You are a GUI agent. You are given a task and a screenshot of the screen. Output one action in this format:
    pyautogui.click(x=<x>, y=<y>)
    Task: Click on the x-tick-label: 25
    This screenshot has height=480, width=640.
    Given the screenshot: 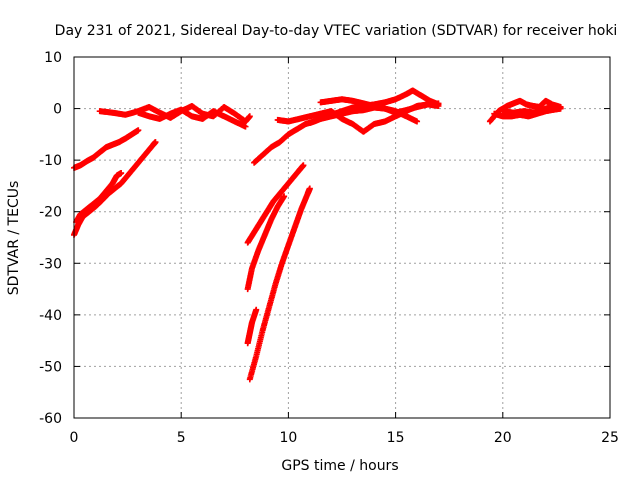 What is the action you would take?
    pyautogui.click(x=610, y=438)
    